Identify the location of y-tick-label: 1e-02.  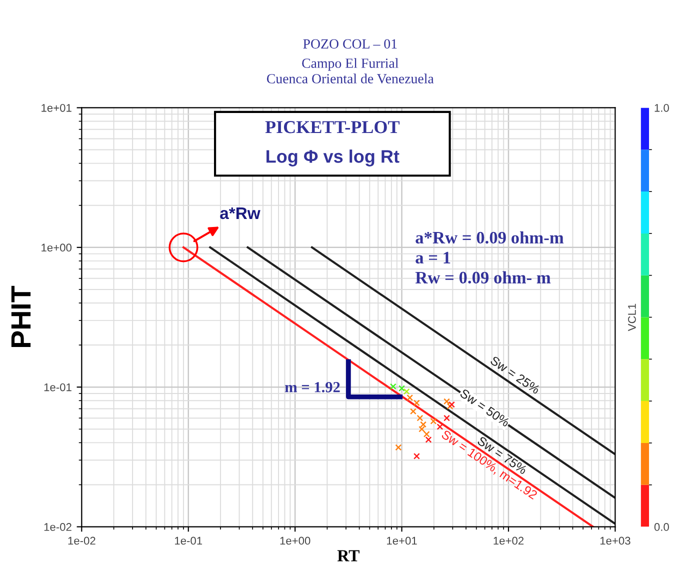
(58, 527).